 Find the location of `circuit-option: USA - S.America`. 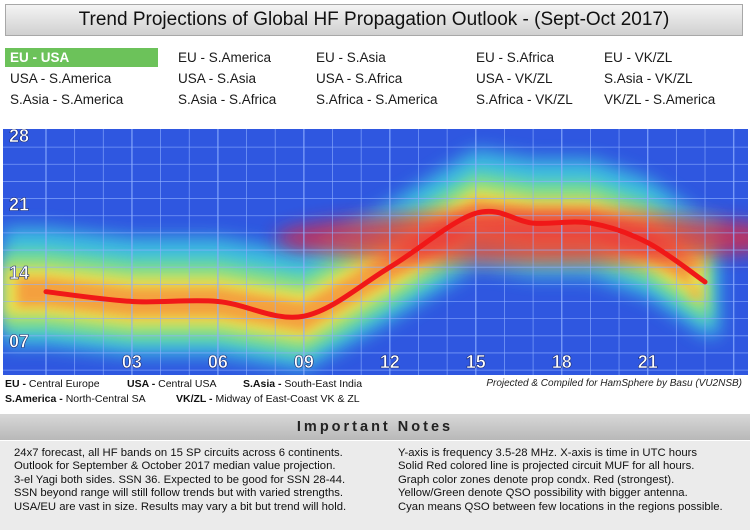

circuit-option: USA - S.America is located at coordinates (61, 78).